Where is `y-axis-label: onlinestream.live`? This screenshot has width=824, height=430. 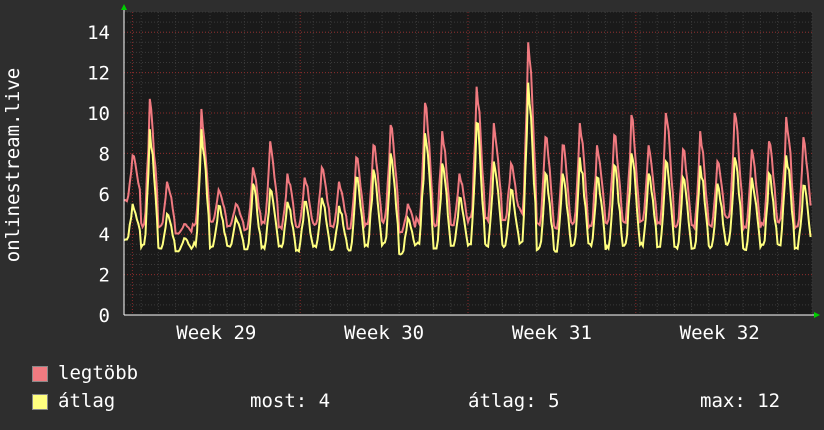 y-axis-label: onlinestream.live is located at coordinates (13, 165).